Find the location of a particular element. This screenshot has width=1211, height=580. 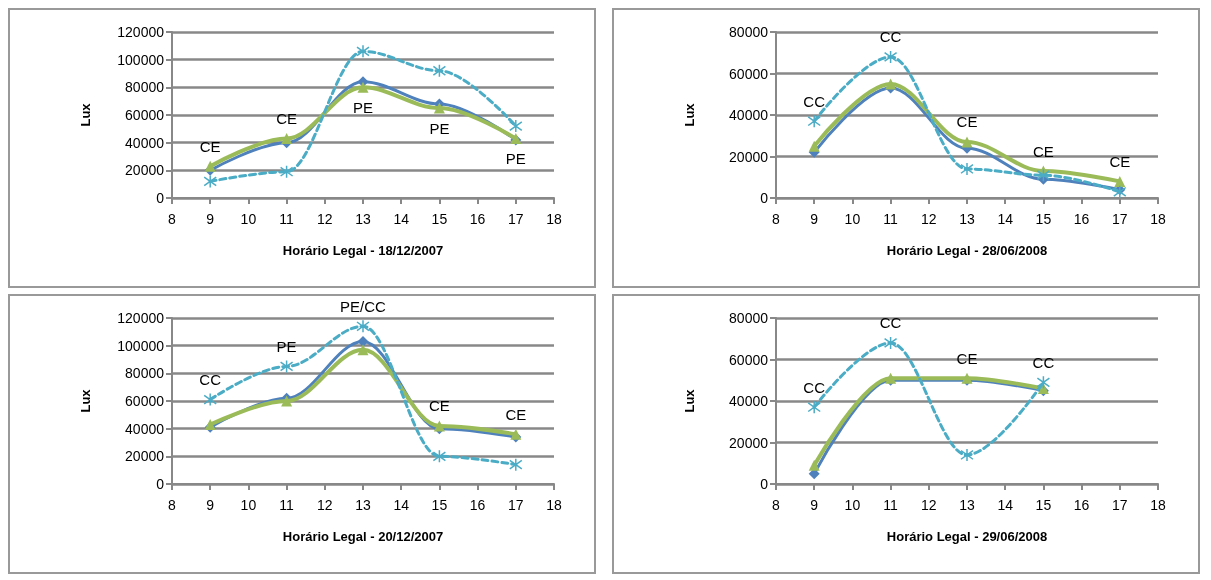

x-axis-title: Horário Legal - 29/06/2008 is located at coordinates (967, 536).